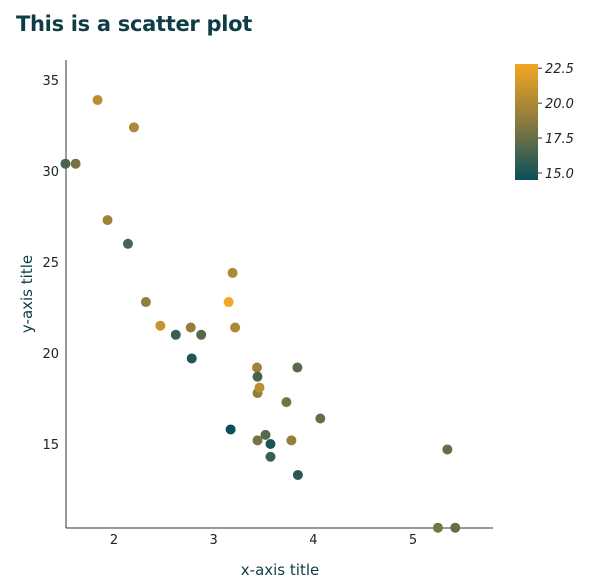  Describe the element at coordinates (27, 294) in the screenshot. I see `y-axis-title: y-axis title` at that location.